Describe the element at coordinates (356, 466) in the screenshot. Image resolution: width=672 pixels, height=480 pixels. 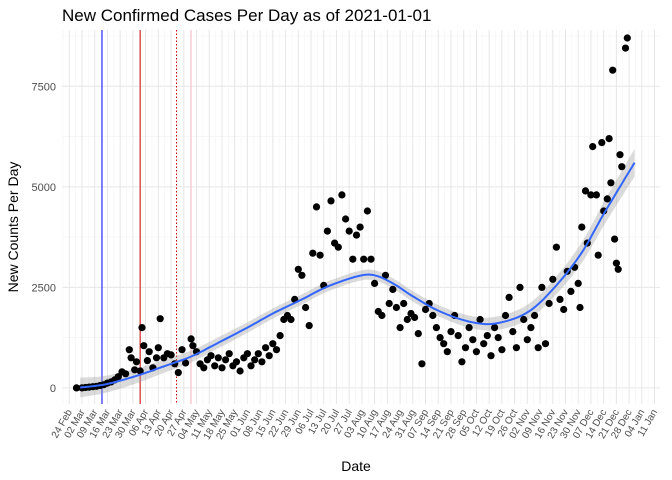
I see `x-axis-label: Date` at that location.